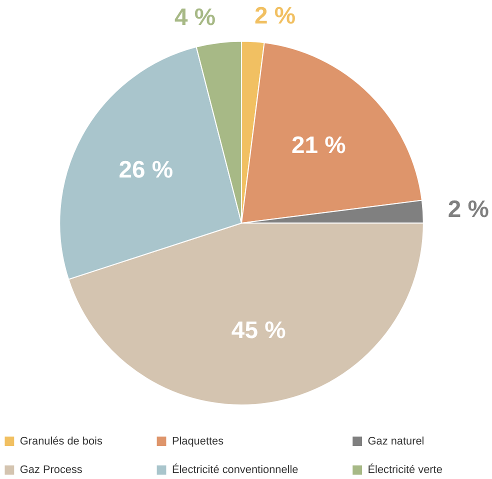 The height and width of the screenshot is (479, 492). Describe the element at coordinates (396, 441) in the screenshot. I see `legend-label: Gaz naturel` at that location.